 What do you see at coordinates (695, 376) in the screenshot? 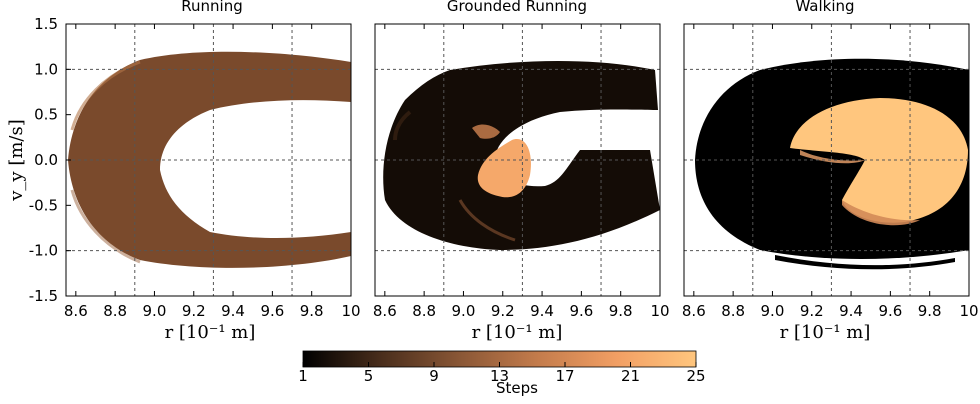
I see `colorbar-tick-label: 25` at bounding box center [695, 376].